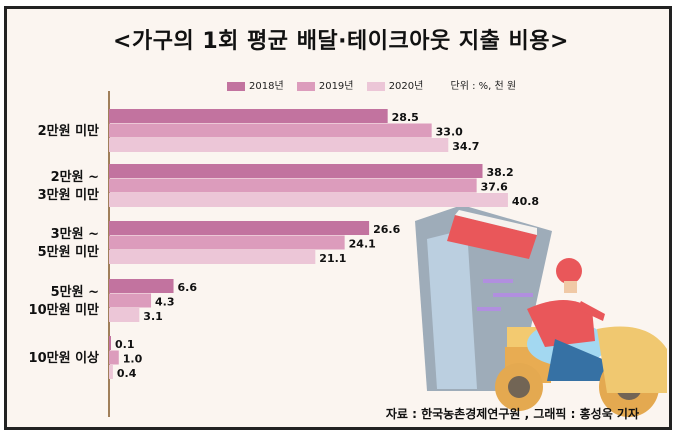 This screenshot has height=439, width=680. What do you see at coordinates (279, 145) in the screenshot?
I see `bar-2020년-0` at bounding box center [279, 145].